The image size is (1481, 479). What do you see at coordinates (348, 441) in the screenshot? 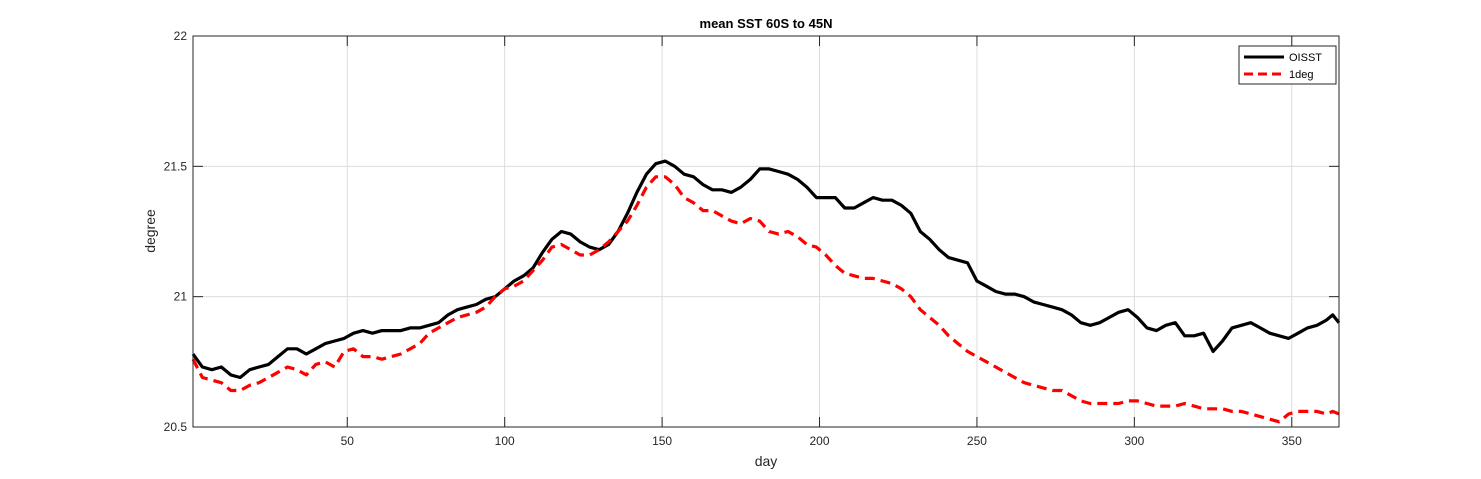
I see `x-tick-label: 50` at bounding box center [348, 441].